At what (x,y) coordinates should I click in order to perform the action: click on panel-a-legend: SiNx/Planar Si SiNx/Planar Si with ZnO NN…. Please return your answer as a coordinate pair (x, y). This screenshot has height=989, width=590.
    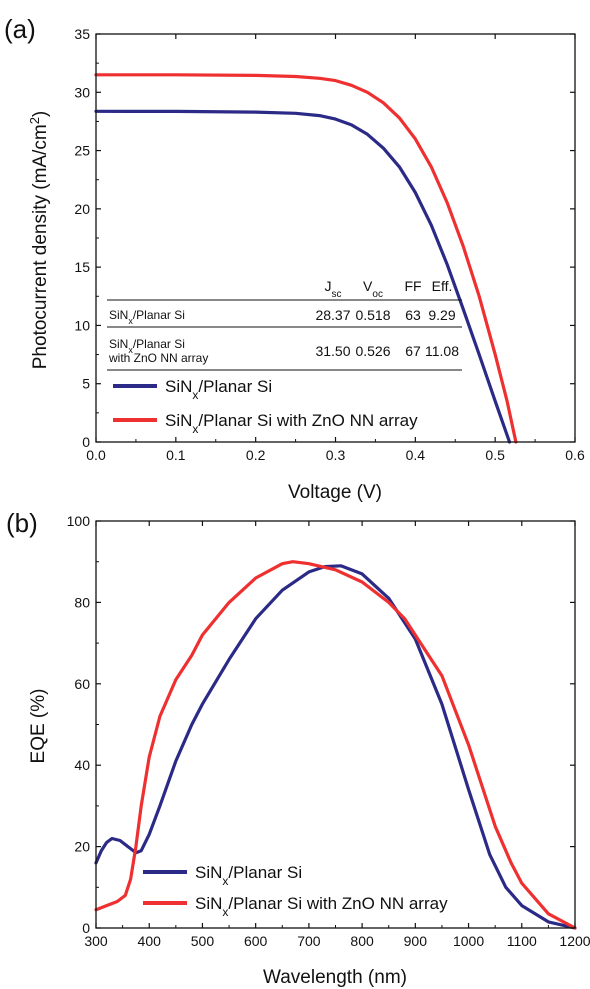
    Looking at the image, I should click on (265, 406).